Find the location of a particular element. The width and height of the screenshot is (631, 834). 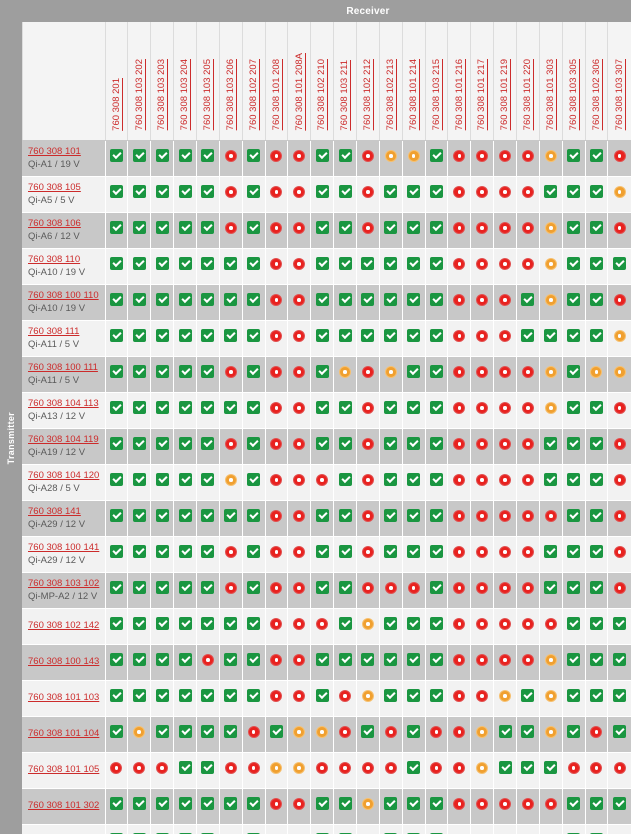

receiver-column-header: 760 308 103 203 is located at coordinates (162, 81).